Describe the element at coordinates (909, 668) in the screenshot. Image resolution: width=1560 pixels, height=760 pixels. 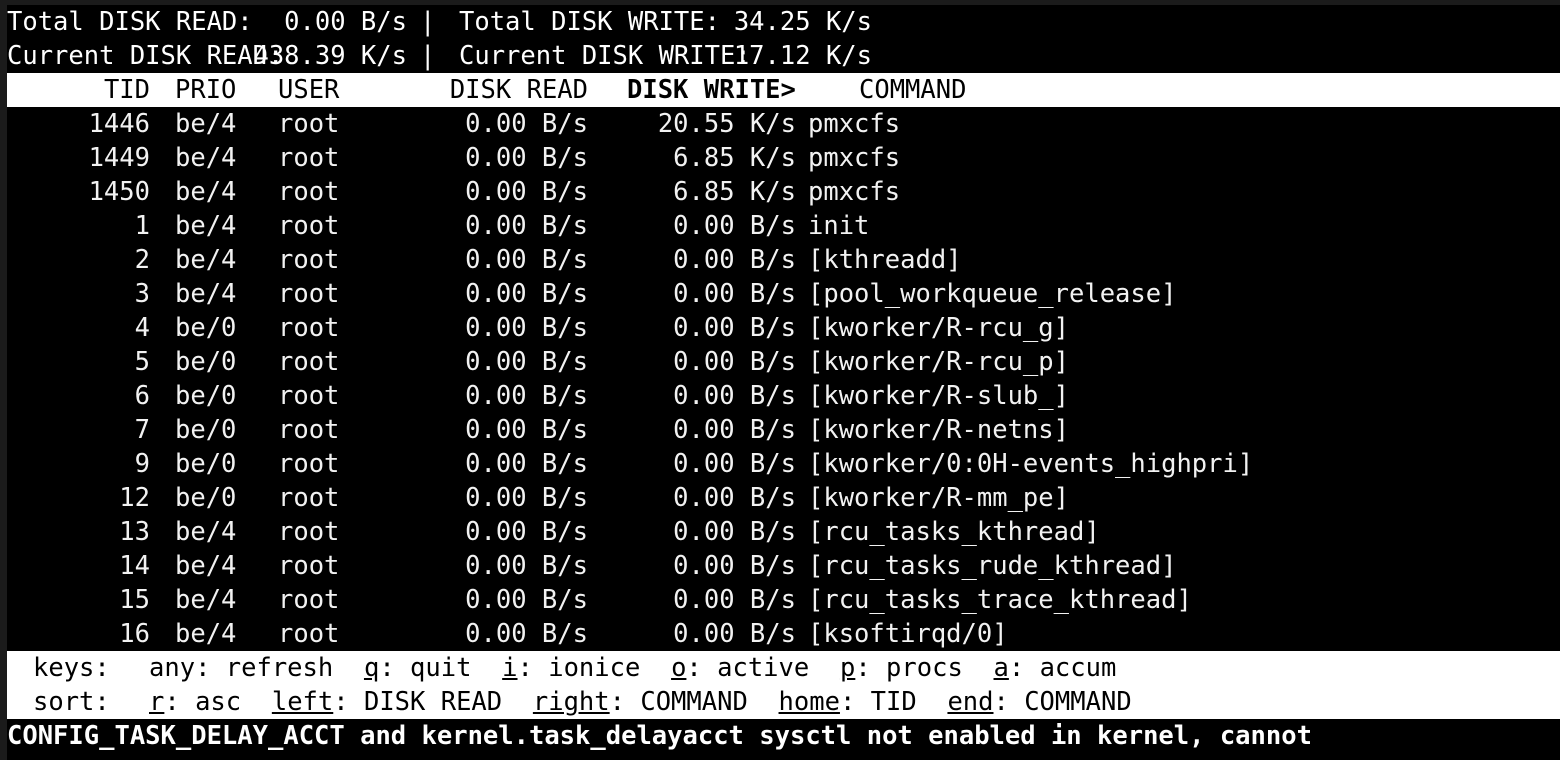
I see `footer-key-action: : procs` at that location.